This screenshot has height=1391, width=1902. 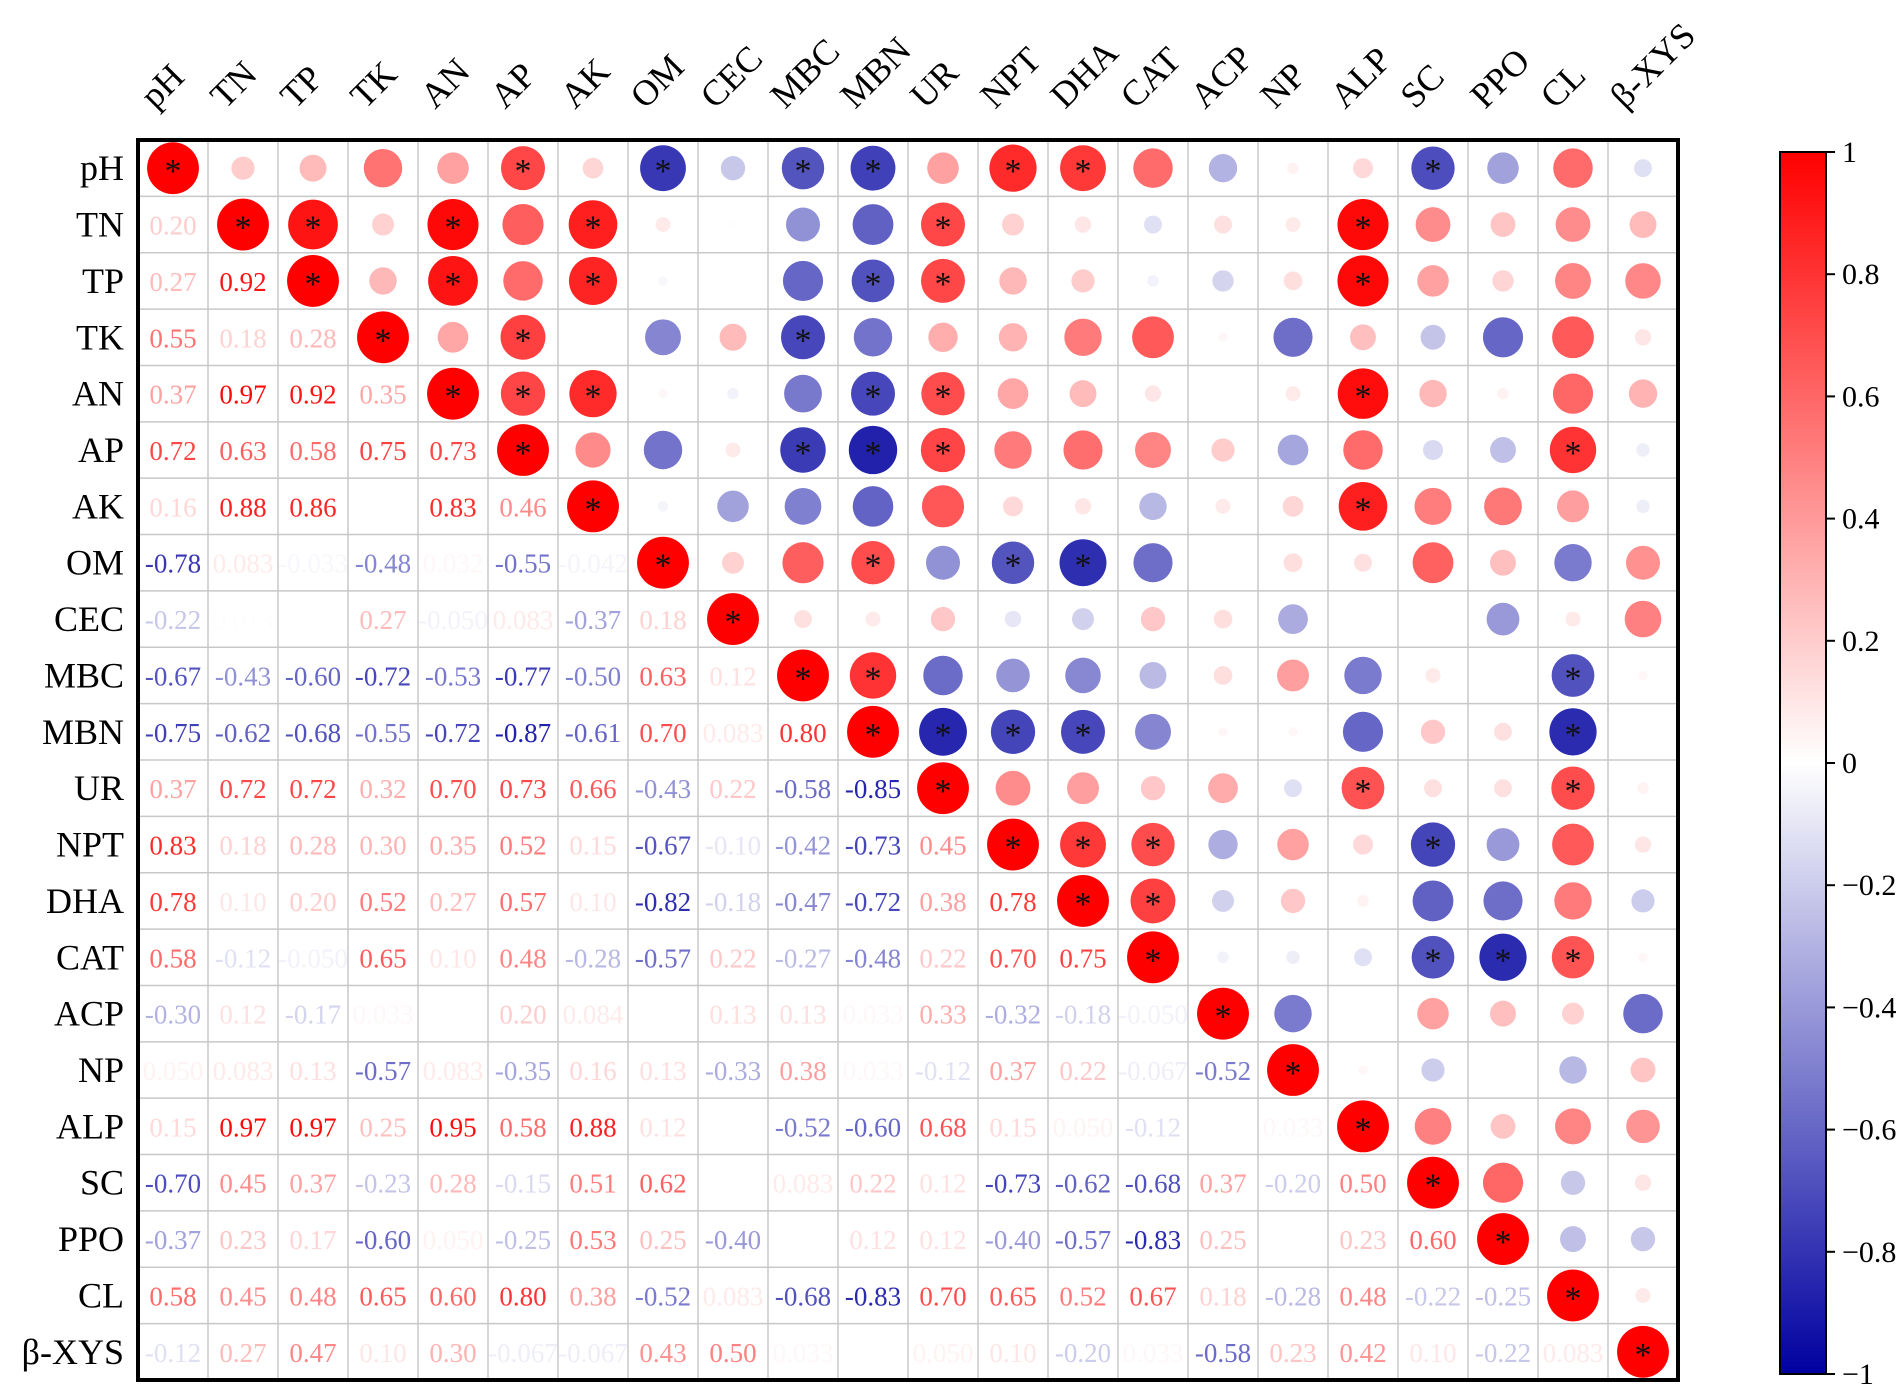 What do you see at coordinates (1362, 1184) in the screenshot?
I see `corr-label-SC-ALP: 0.50` at bounding box center [1362, 1184].